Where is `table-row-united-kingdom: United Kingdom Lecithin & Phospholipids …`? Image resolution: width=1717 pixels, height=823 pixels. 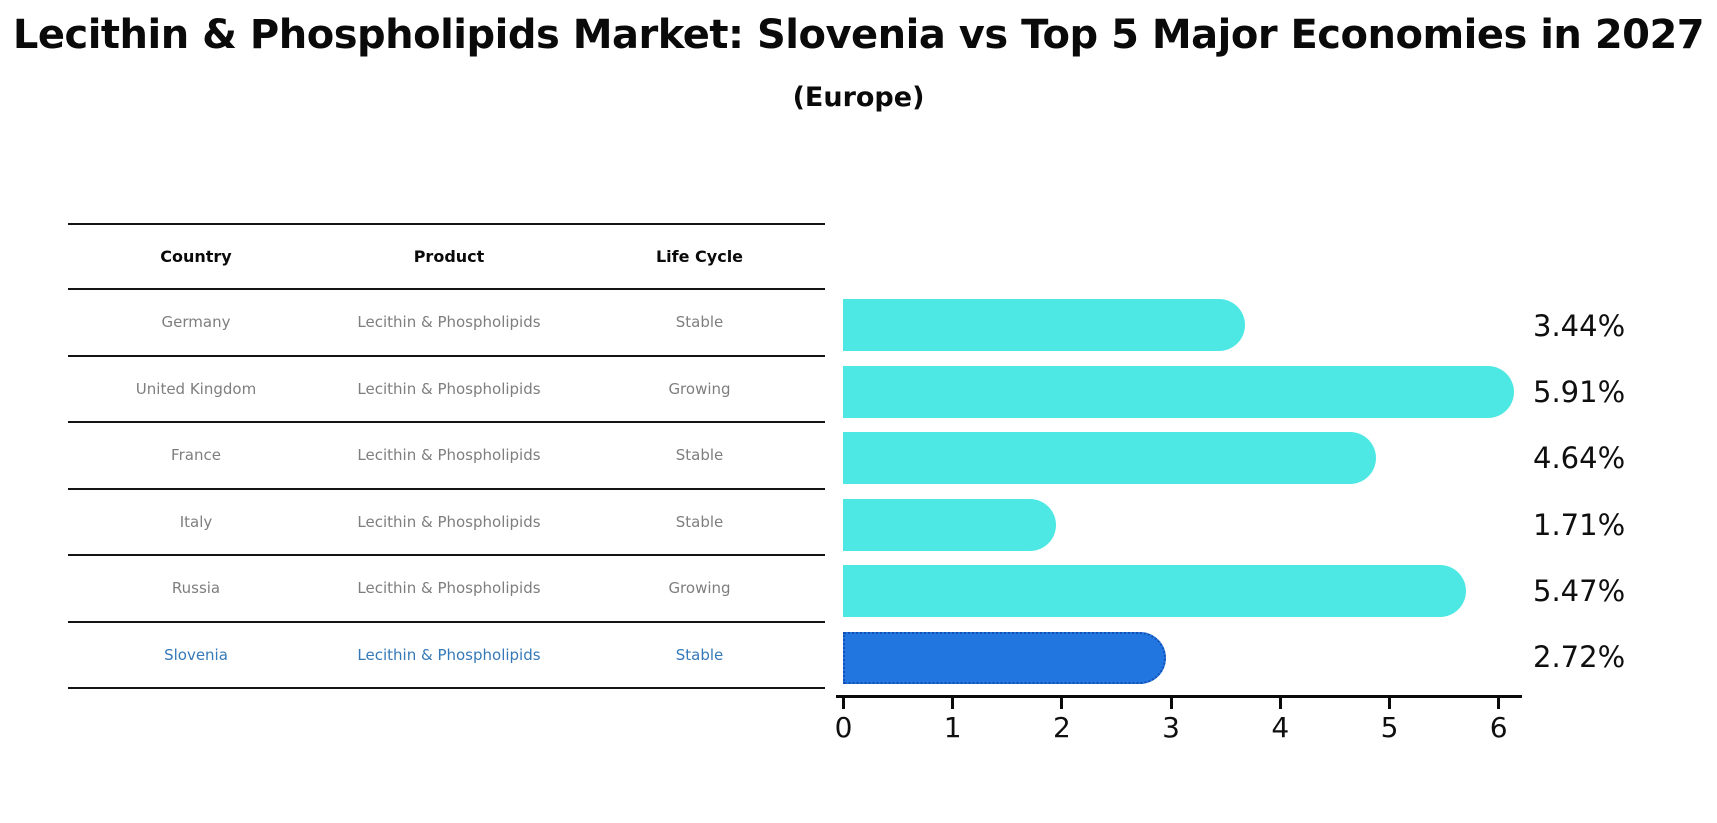 table-row-united-kingdom: United Kingdom Lecithin & Phospholipids … is located at coordinates (446, 390).